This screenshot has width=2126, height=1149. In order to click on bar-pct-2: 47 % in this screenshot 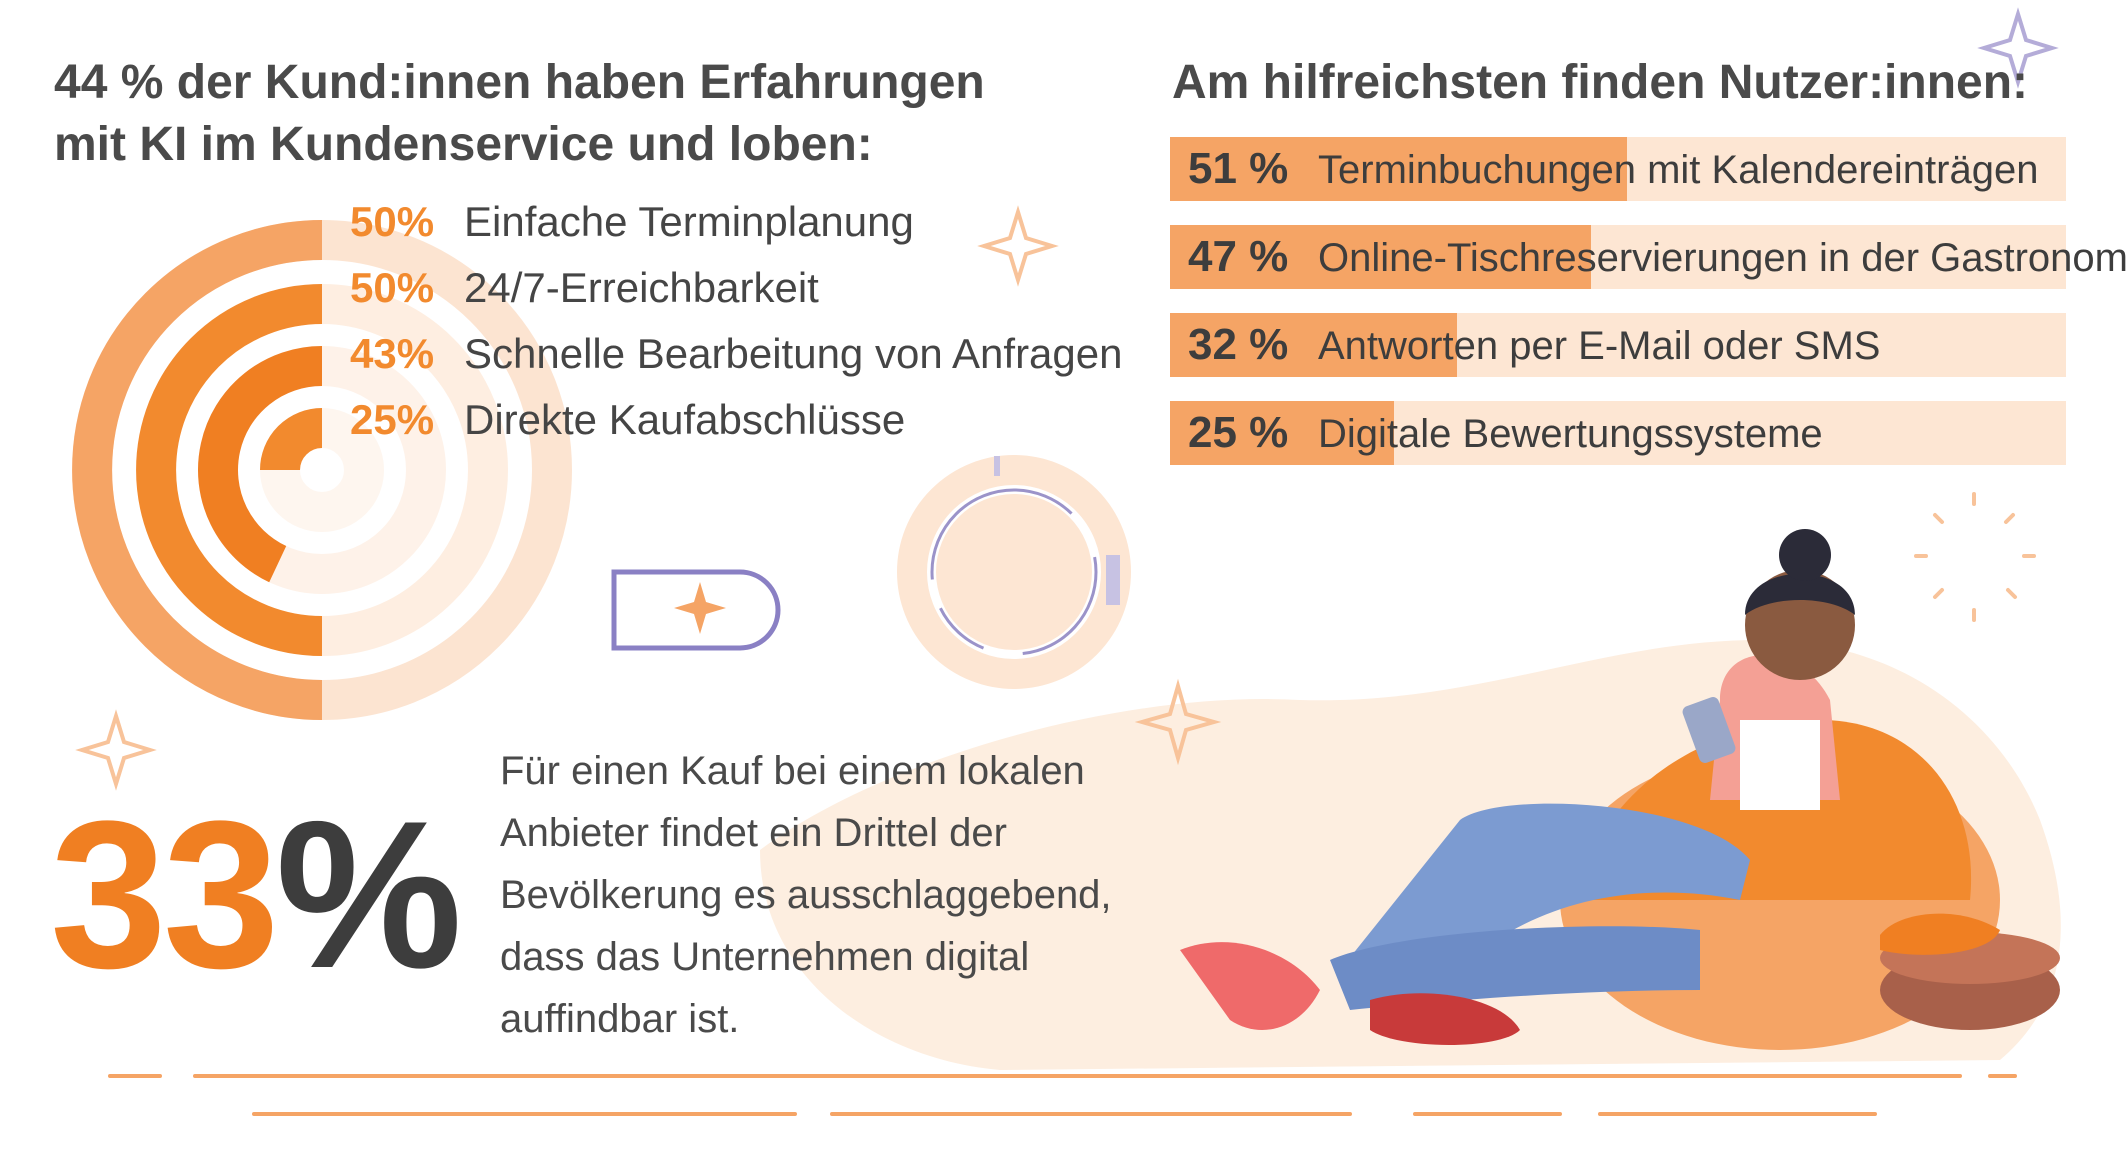, I will do `click(1238, 256)`.